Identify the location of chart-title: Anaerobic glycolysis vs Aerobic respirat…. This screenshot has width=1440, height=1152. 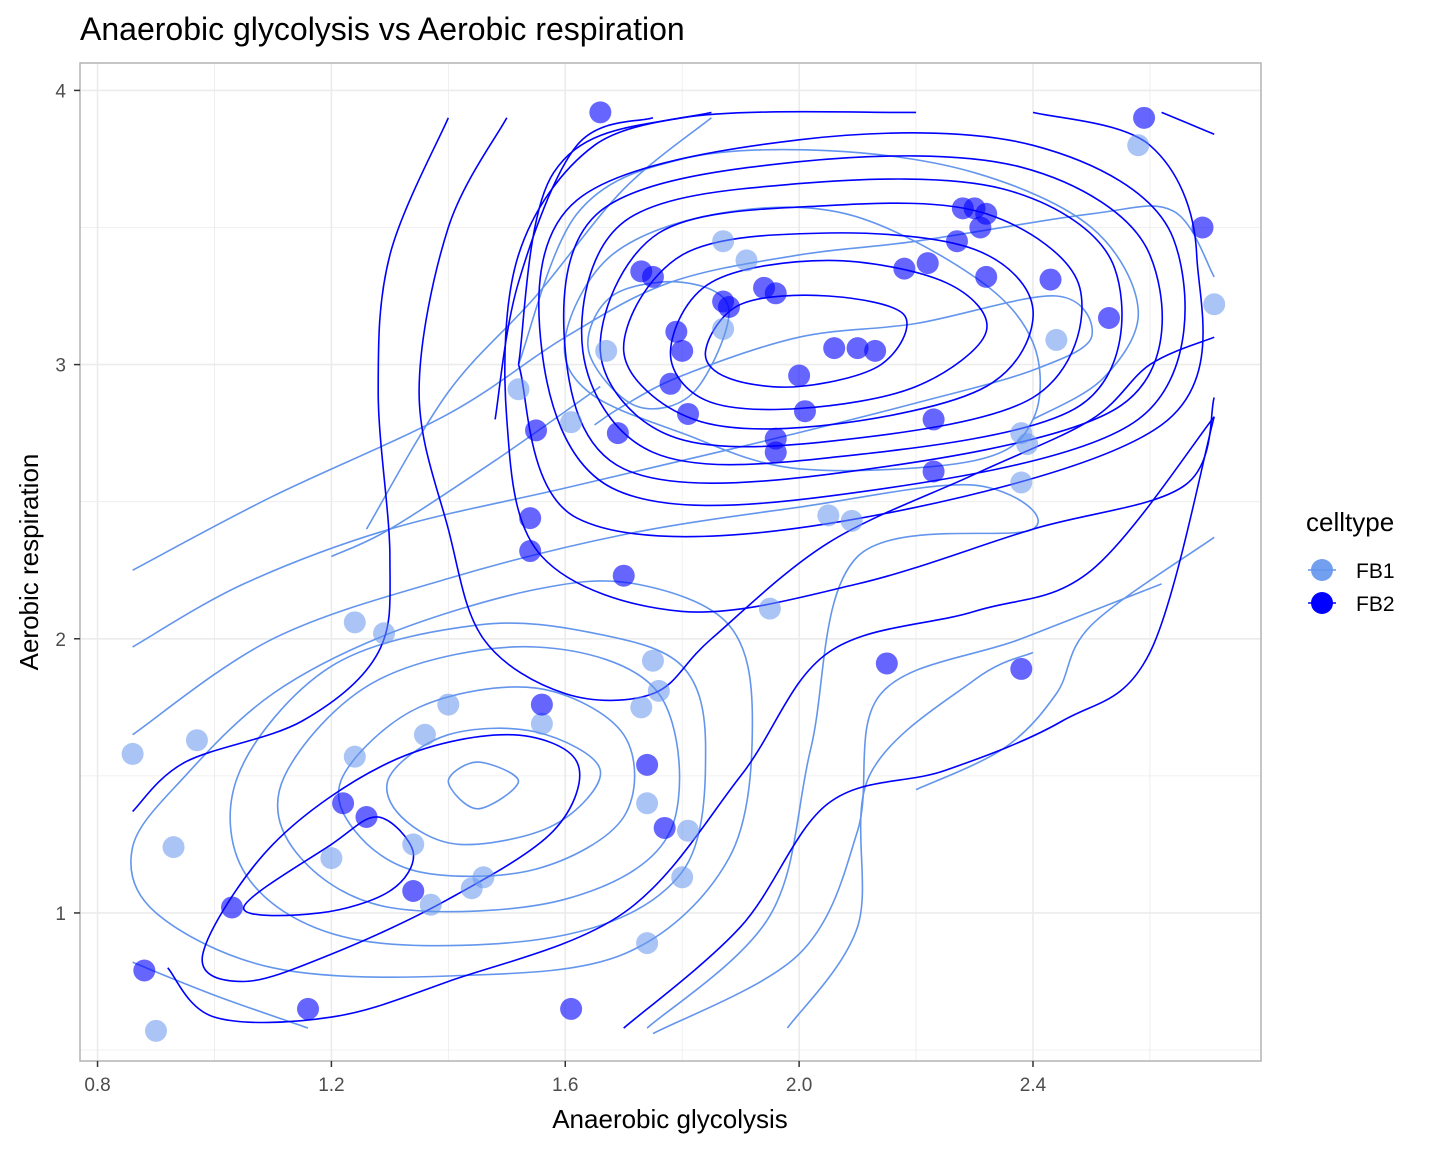
(382, 29).